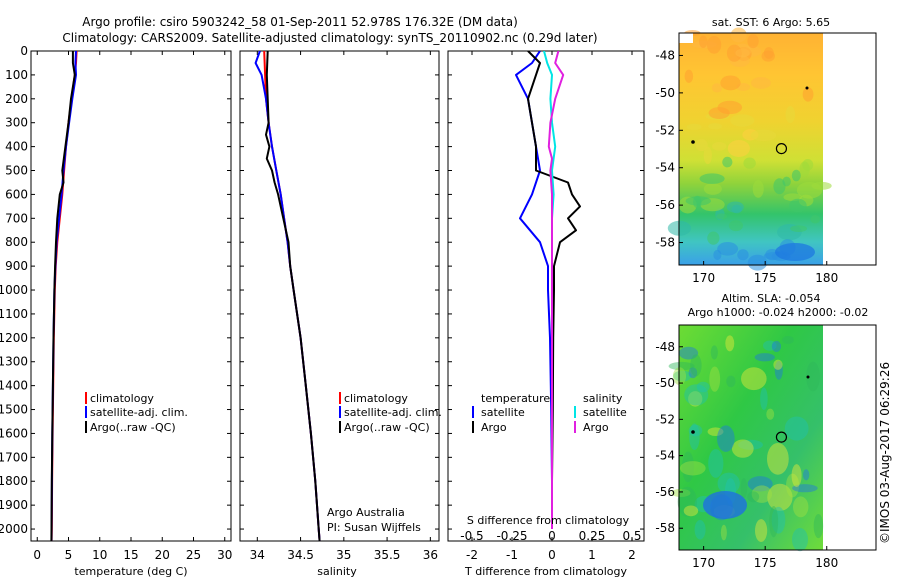 This screenshot has height=580, width=900. Describe the element at coordinates (14, 457) in the screenshot. I see `depth-tick-label: 1700` at that location.